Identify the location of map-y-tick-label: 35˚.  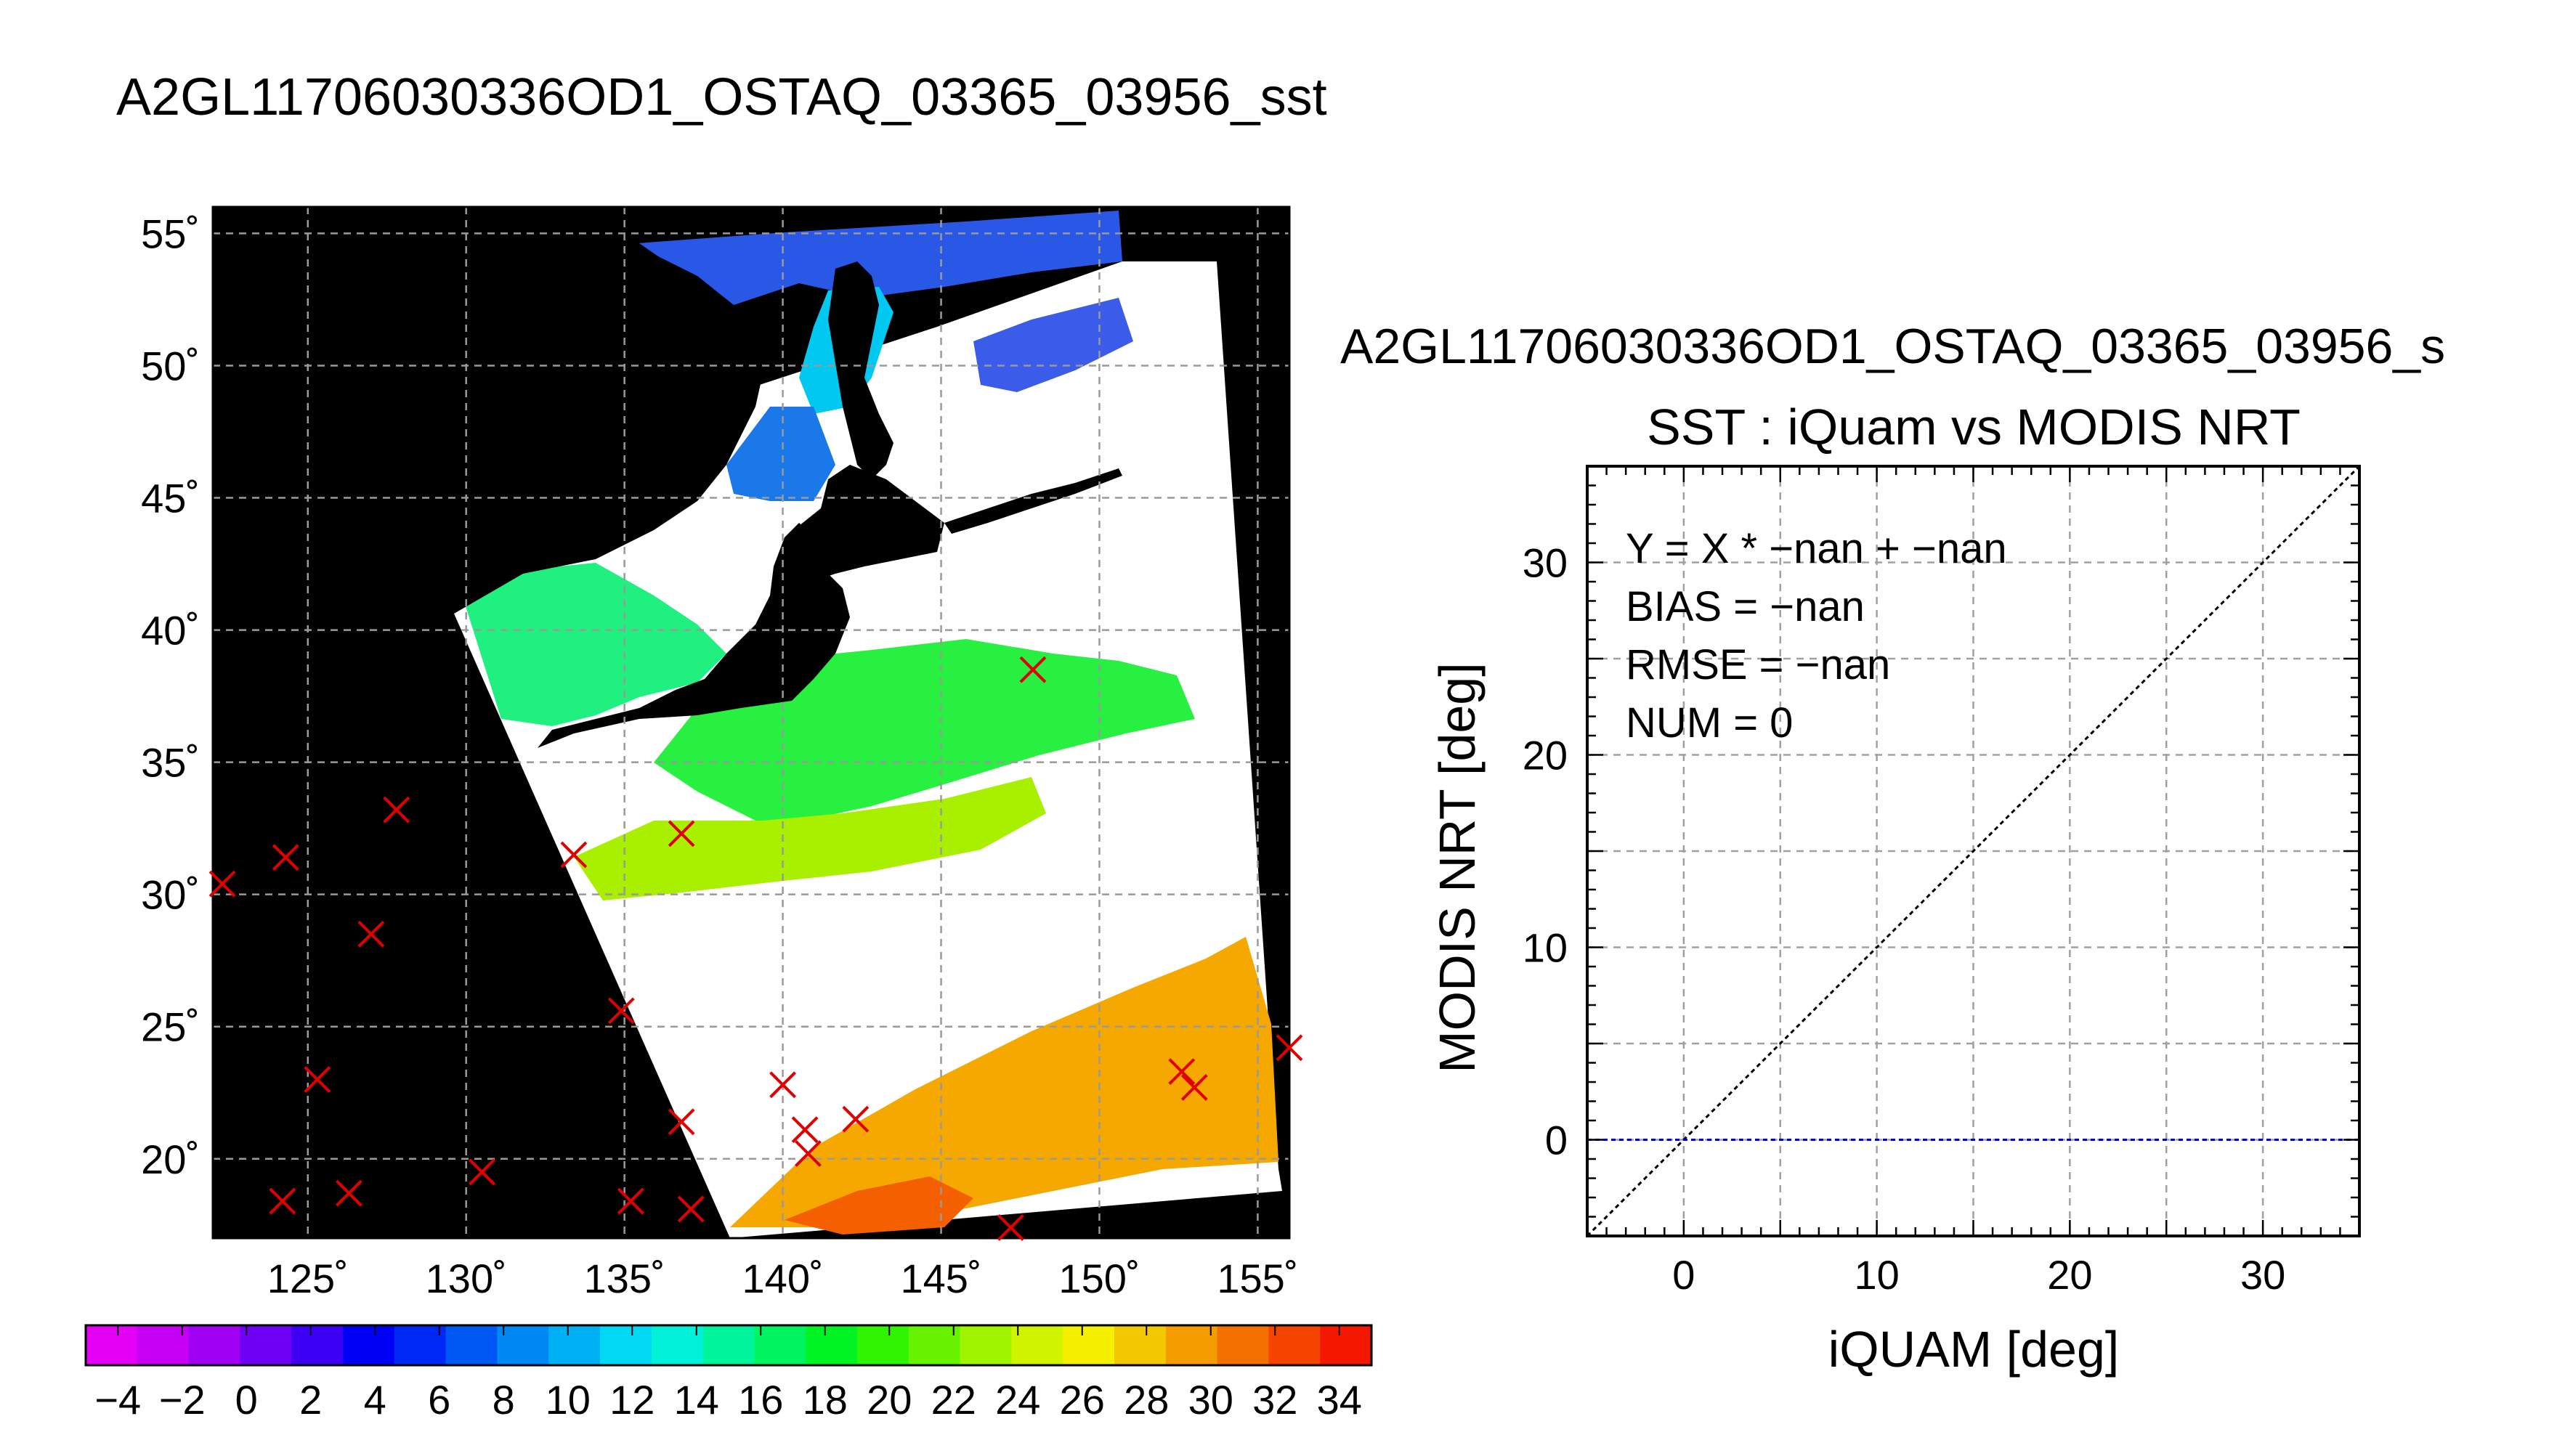
(171, 763).